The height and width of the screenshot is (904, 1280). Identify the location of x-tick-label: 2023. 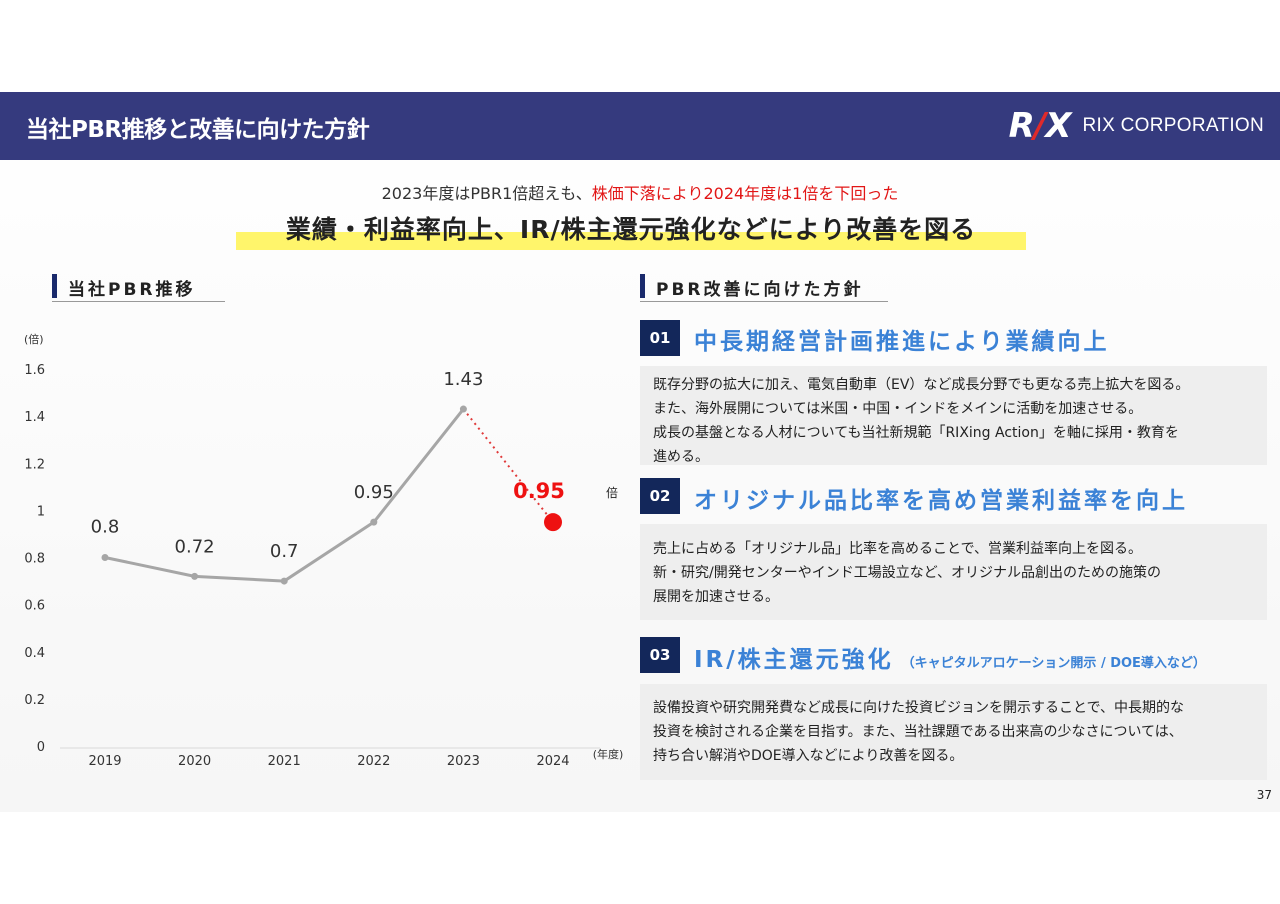
(463, 761).